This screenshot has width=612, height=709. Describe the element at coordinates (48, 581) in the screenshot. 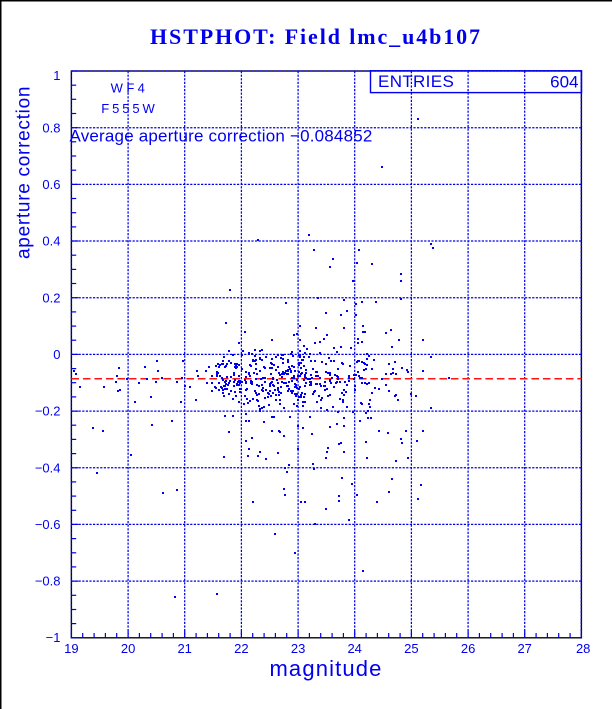

I see `svg-text: −0.8` at that location.